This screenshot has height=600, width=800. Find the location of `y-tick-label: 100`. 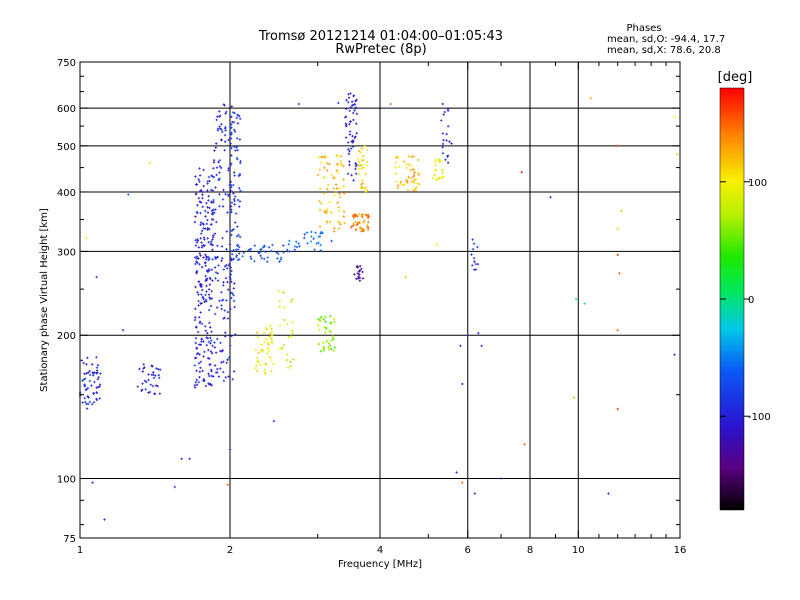

y-tick-label: 100 is located at coordinates (66, 480).